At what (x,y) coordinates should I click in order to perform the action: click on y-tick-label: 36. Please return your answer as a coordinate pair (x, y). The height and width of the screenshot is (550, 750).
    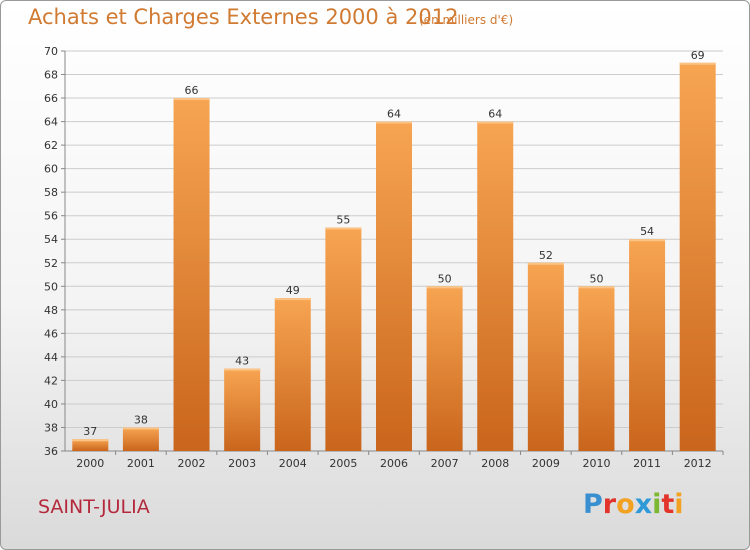
    Looking at the image, I should click on (51, 451).